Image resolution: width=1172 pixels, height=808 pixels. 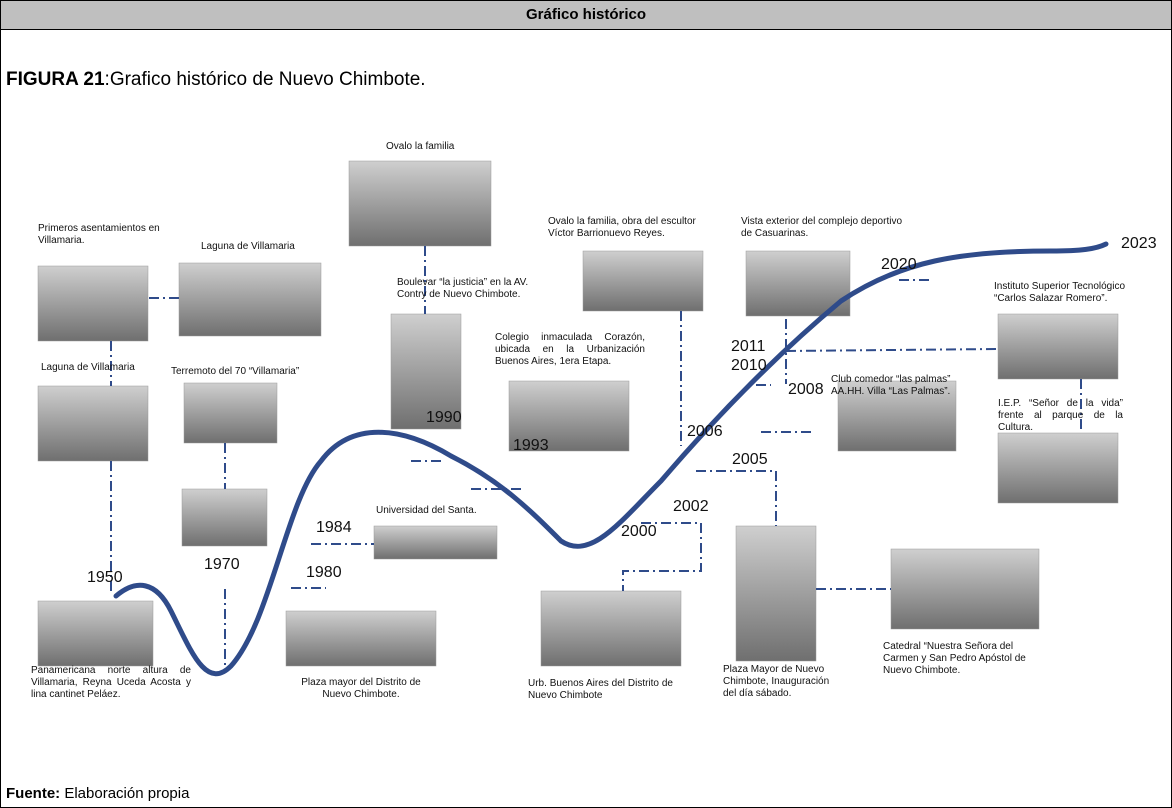 What do you see at coordinates (235, 371) in the screenshot?
I see `photo-caption: Terremoto del 70 “Villamaria”` at bounding box center [235, 371].